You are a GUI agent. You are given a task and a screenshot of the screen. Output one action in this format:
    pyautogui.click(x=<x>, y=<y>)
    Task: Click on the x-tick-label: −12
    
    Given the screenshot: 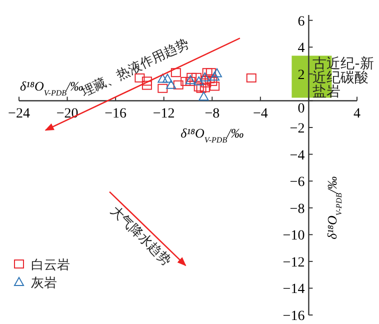 What is the action you would take?
    pyautogui.click(x=163, y=114)
    